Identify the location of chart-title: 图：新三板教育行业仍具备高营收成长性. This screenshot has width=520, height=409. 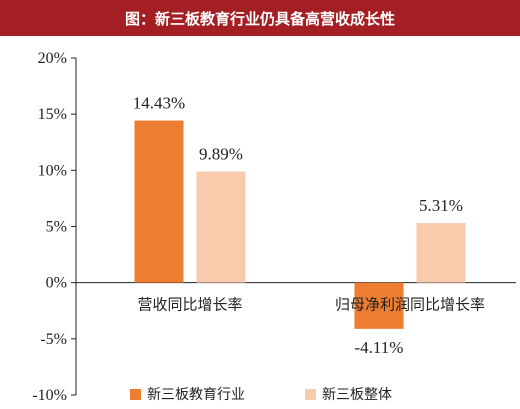
(260, 18).